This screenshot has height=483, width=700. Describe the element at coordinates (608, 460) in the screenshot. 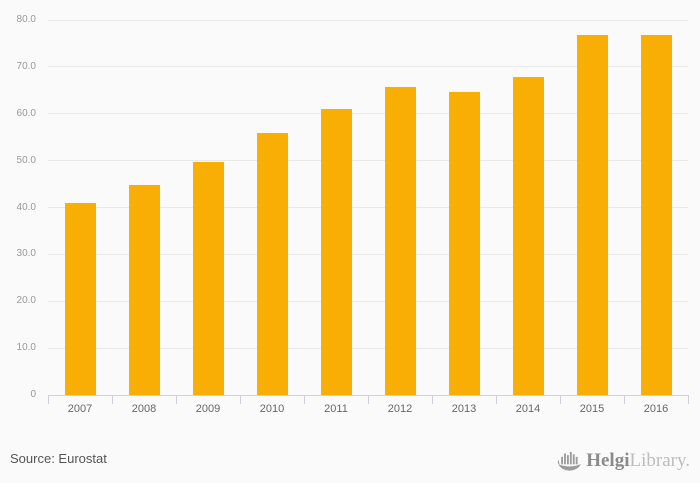

I see `logo-brand-bold: Helgi` at that location.